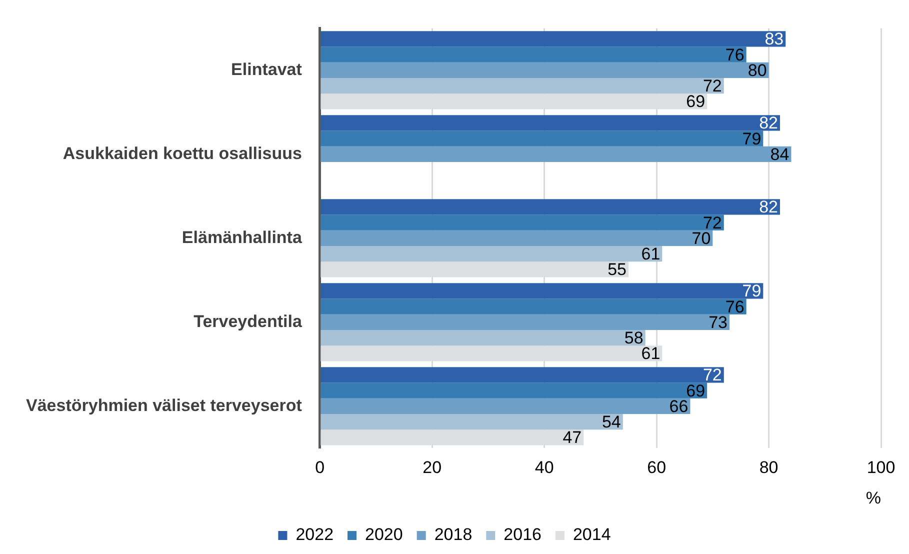  I want to click on legend-label: 2020, so click(384, 534).